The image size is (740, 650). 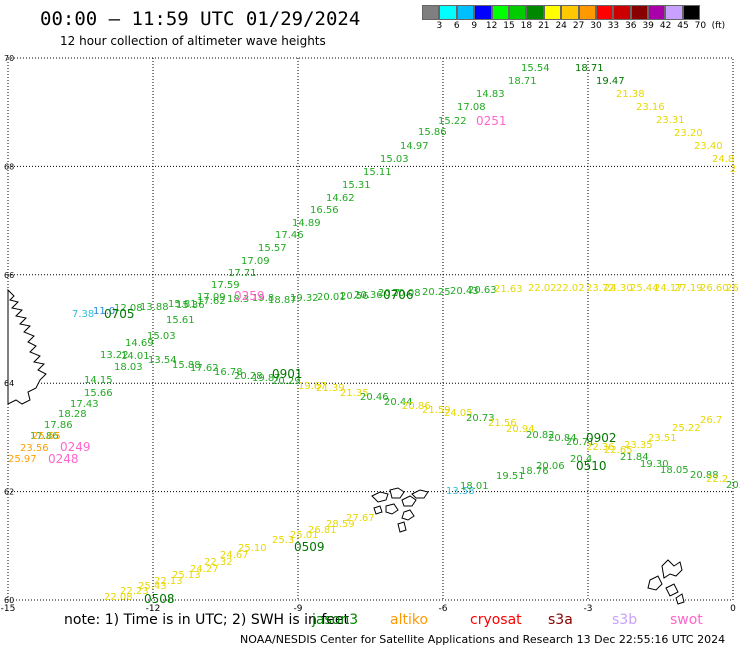 What do you see at coordinates (452, 121) in the screenshot?
I see `wave-height-label: 15.22` at bounding box center [452, 121].